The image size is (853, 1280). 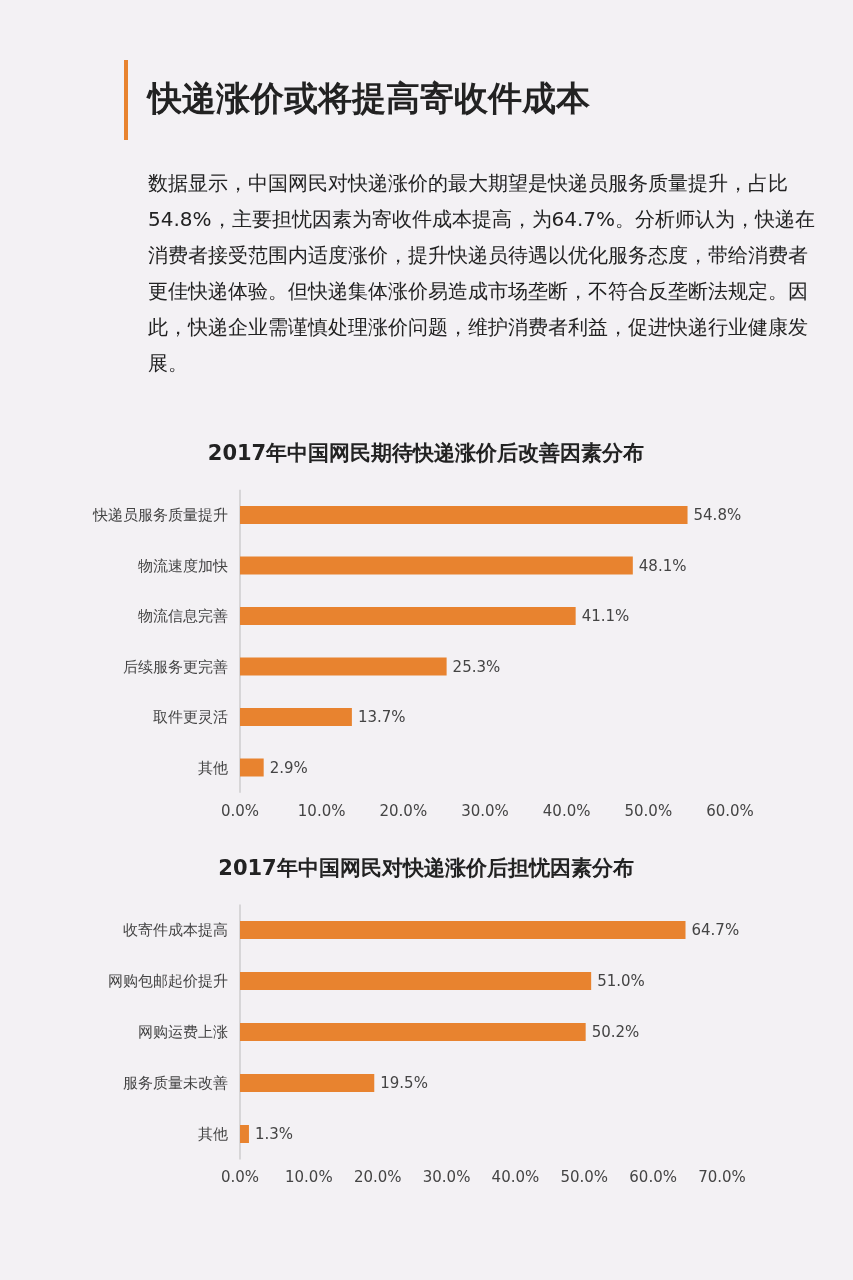 What do you see at coordinates (183, 565) in the screenshot?
I see `y-tick-label: 物流速度加快` at bounding box center [183, 565].